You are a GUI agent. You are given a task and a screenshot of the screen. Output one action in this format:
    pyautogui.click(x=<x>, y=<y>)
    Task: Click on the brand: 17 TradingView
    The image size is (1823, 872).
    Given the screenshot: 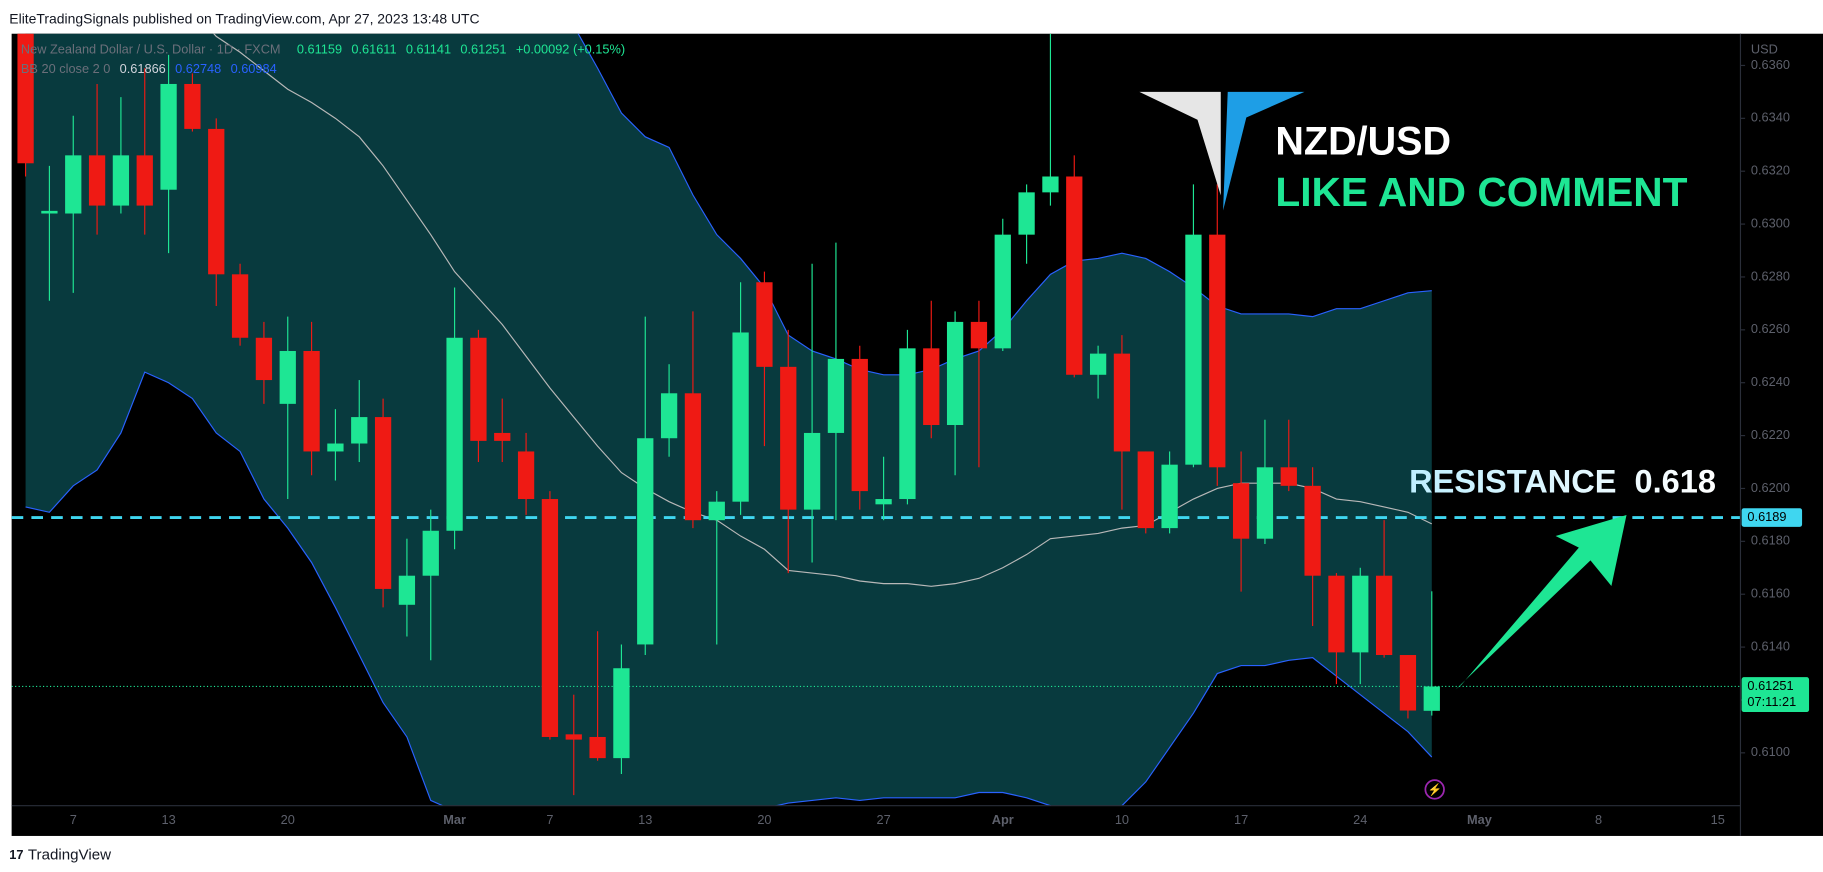 What is the action you would take?
    pyautogui.click(x=60, y=855)
    